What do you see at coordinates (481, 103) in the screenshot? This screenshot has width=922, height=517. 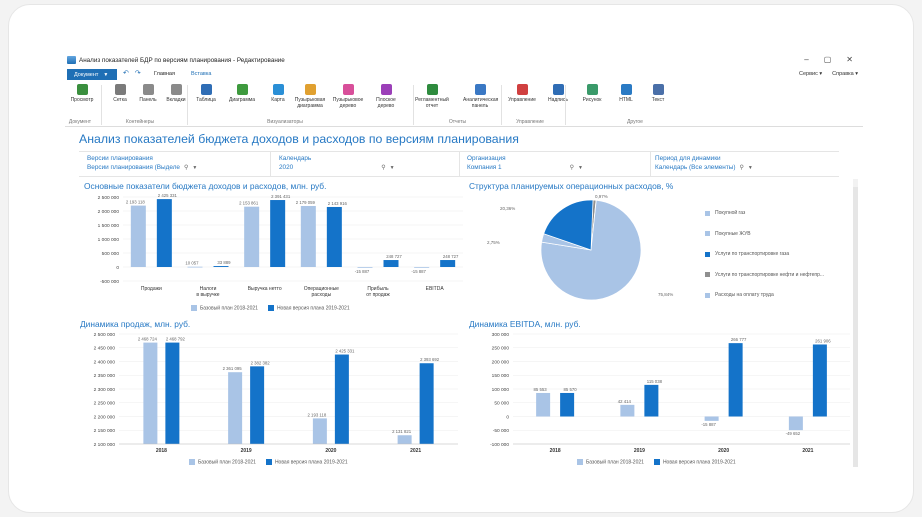 I see `ribbon-button-label: Аналитическая панель` at bounding box center [481, 103].